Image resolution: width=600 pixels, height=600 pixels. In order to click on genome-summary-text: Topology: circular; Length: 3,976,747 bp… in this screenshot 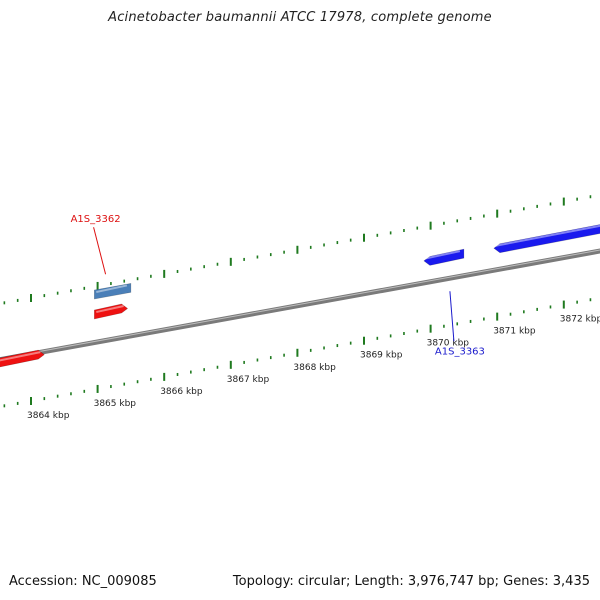, I will do `click(411, 581)`.